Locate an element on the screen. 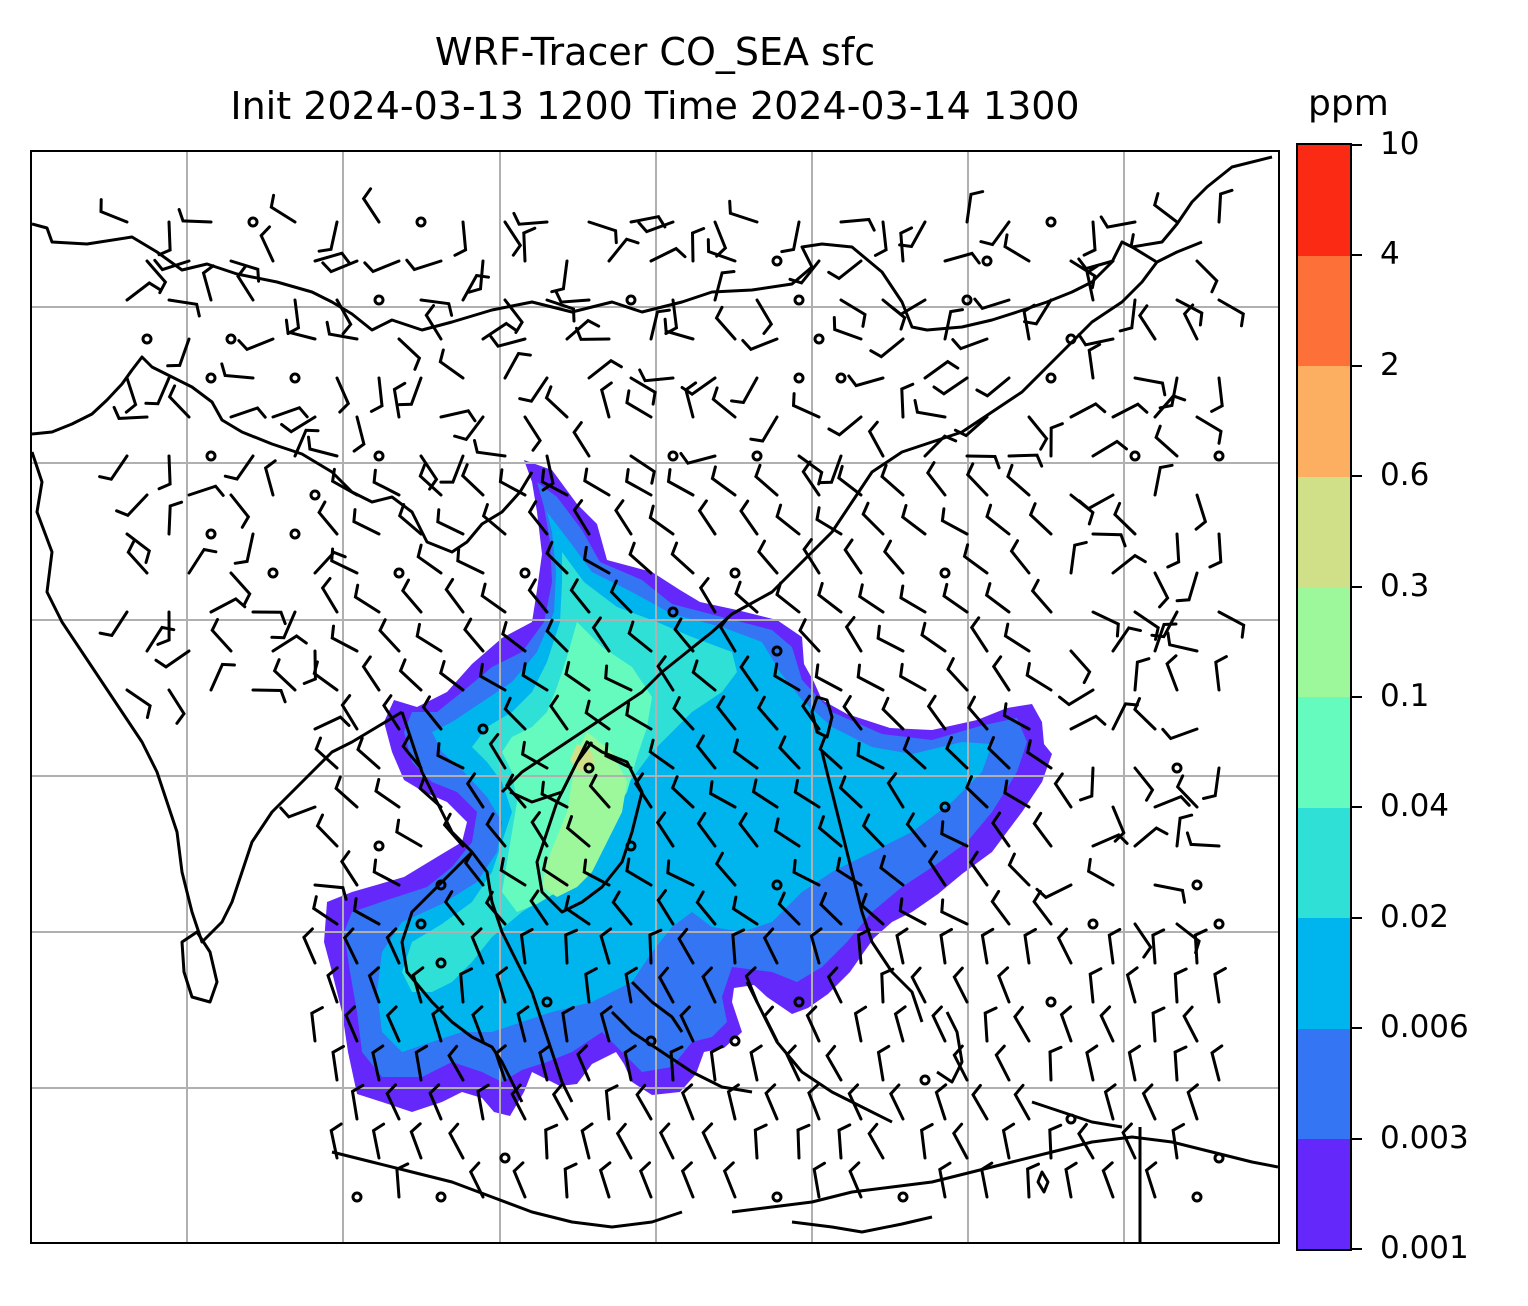  colorbar-segment is located at coordinates (1324, 1194).